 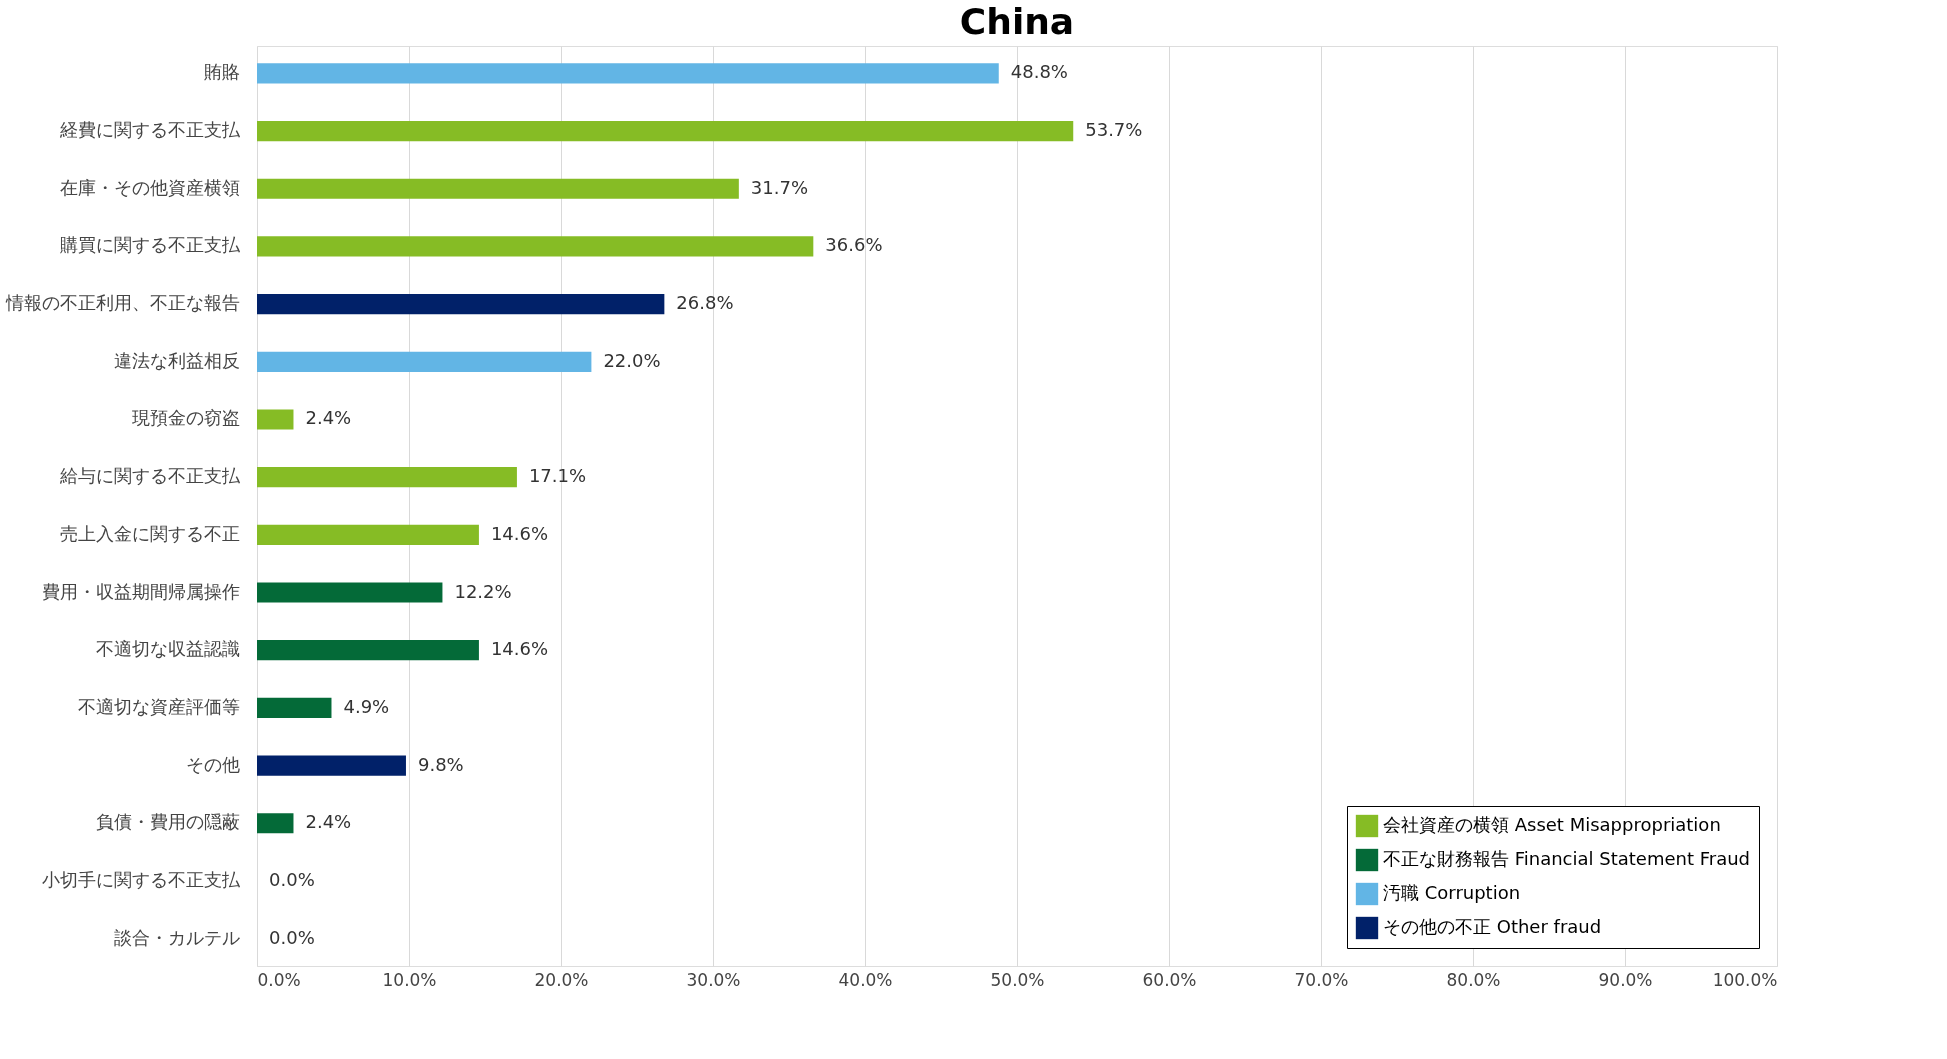 I want to click on y-tick-label: 談合・カルテル, so click(x=176, y=937).